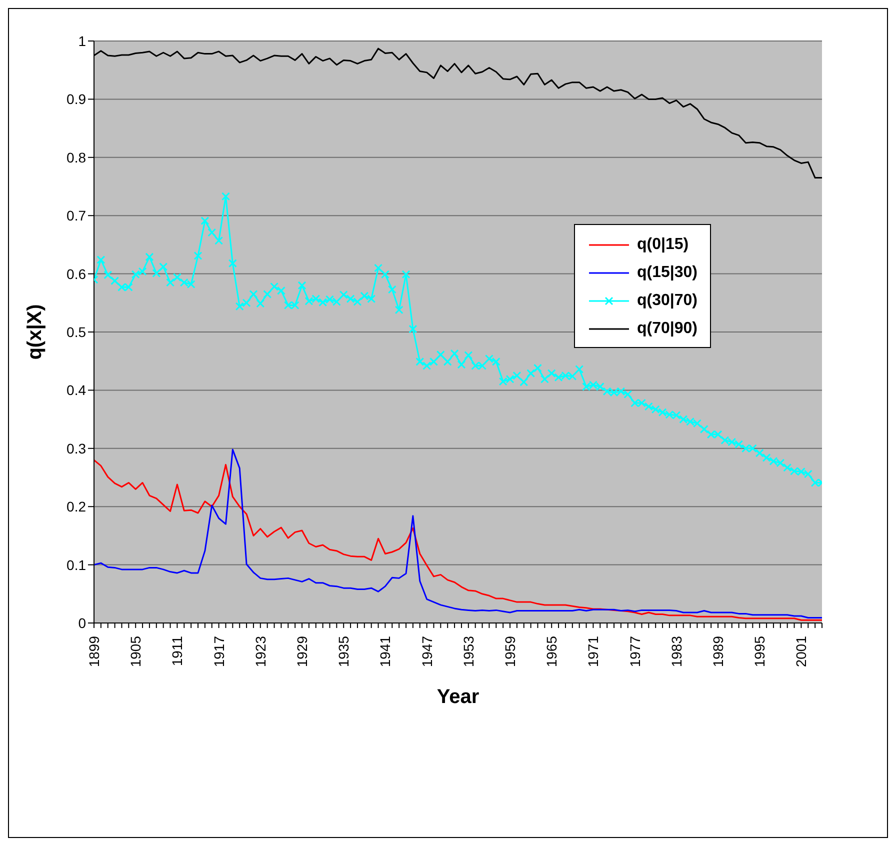 The height and width of the screenshot is (844, 895). I want to click on x-tick-label: 1947, so click(426, 652).